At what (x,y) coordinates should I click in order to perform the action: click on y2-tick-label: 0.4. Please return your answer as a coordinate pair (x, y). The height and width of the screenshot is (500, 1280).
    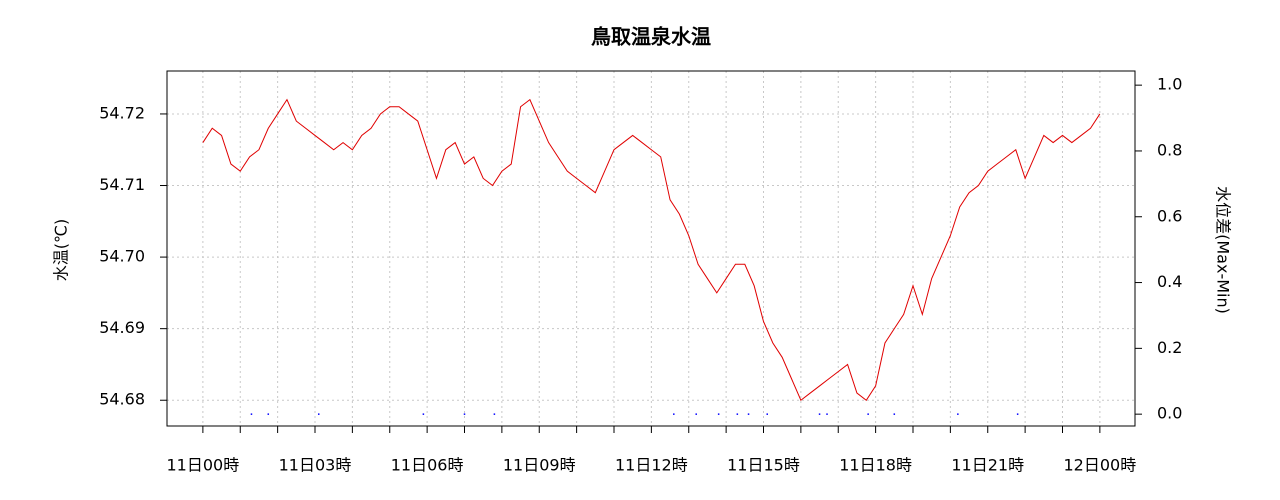
    Looking at the image, I should click on (1169, 281).